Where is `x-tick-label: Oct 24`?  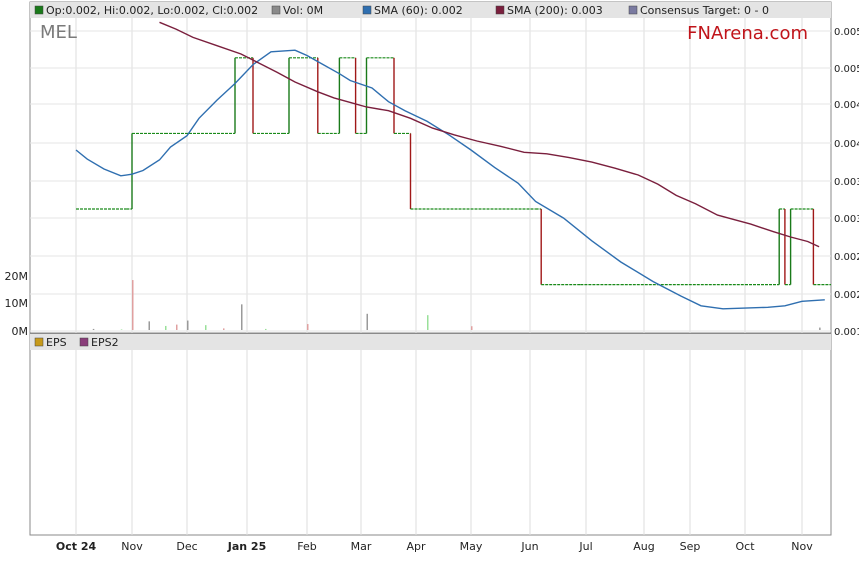 x-tick-label: Oct 24 is located at coordinates (76, 546).